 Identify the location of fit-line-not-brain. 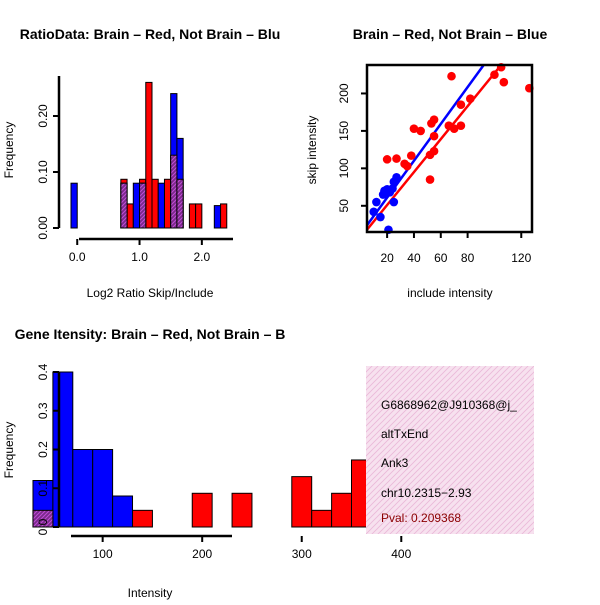
(426, 145).